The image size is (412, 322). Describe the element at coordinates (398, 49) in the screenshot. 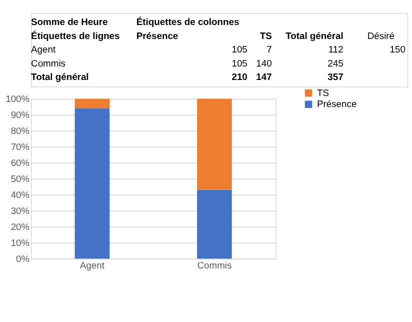

I see `text: 150` at that location.